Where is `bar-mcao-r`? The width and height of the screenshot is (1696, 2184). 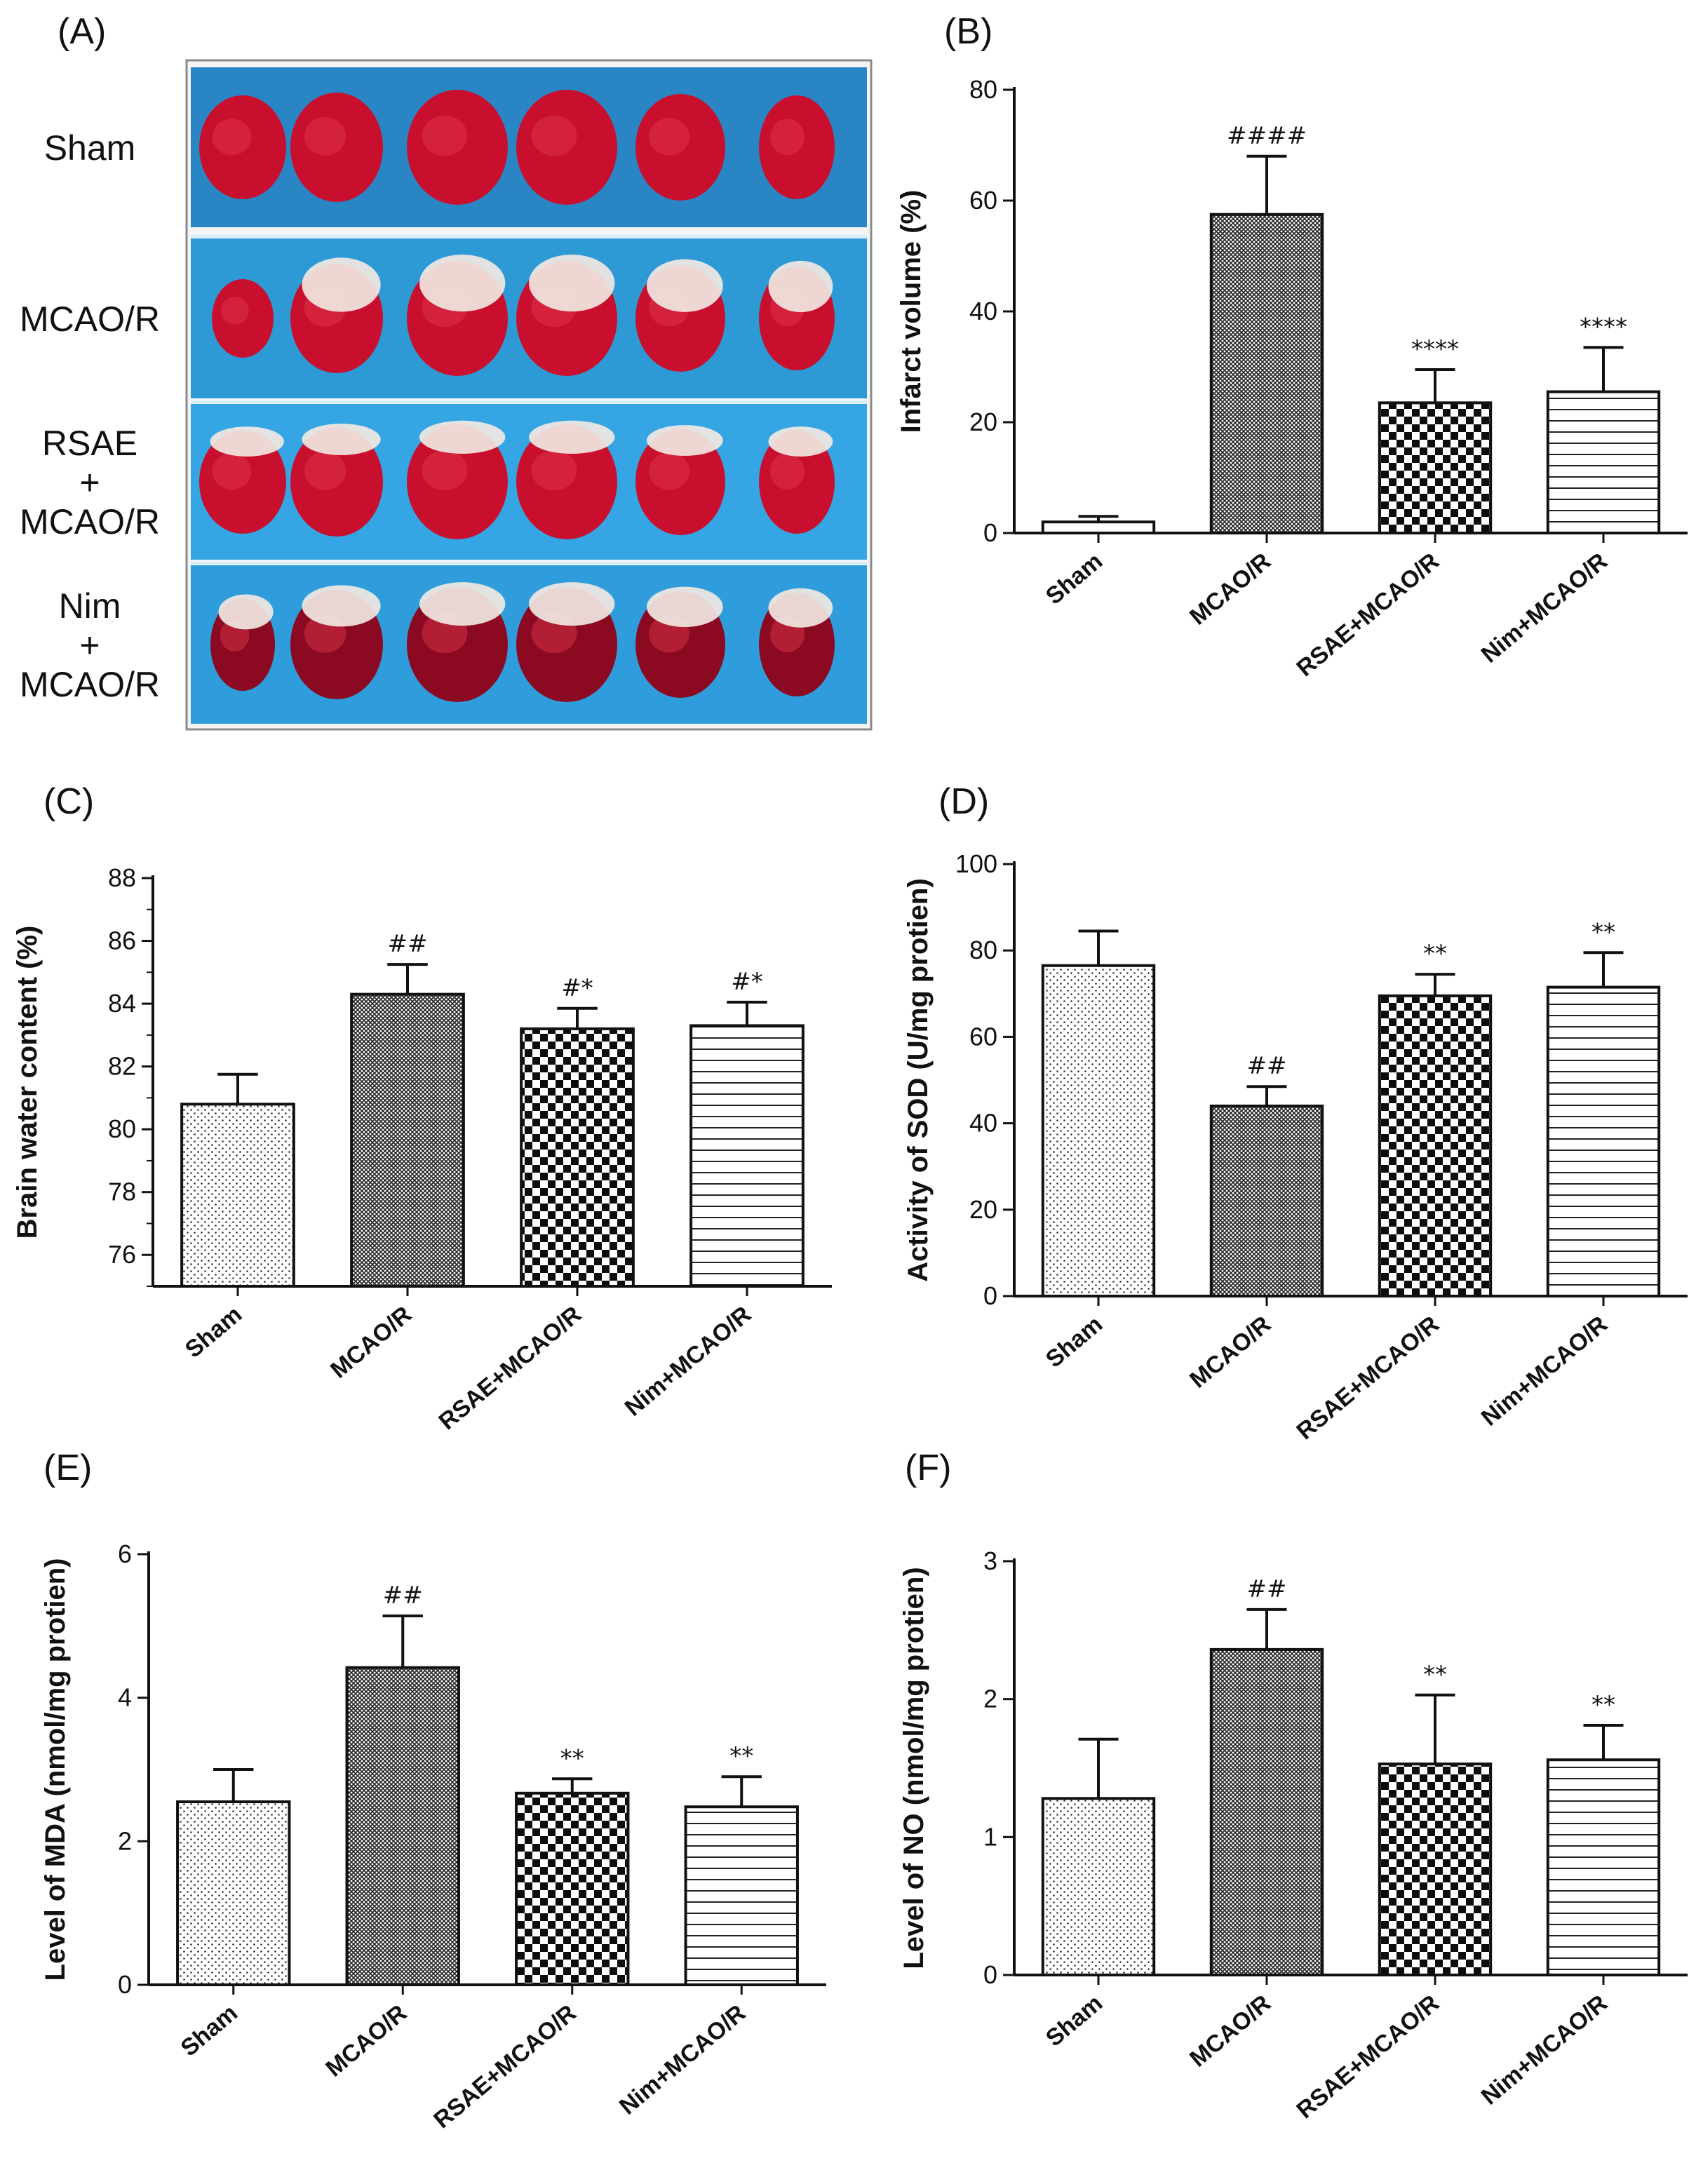
bar-mcao-r is located at coordinates (402, 1826).